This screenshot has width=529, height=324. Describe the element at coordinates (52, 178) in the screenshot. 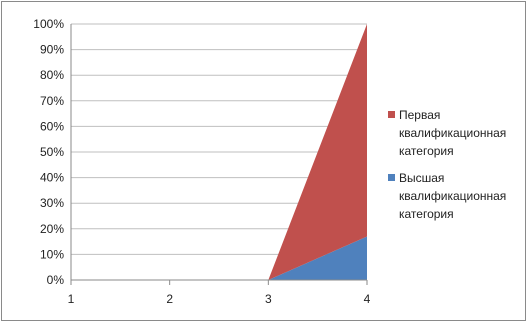

I see `y-tick-label: 40%` at that location.